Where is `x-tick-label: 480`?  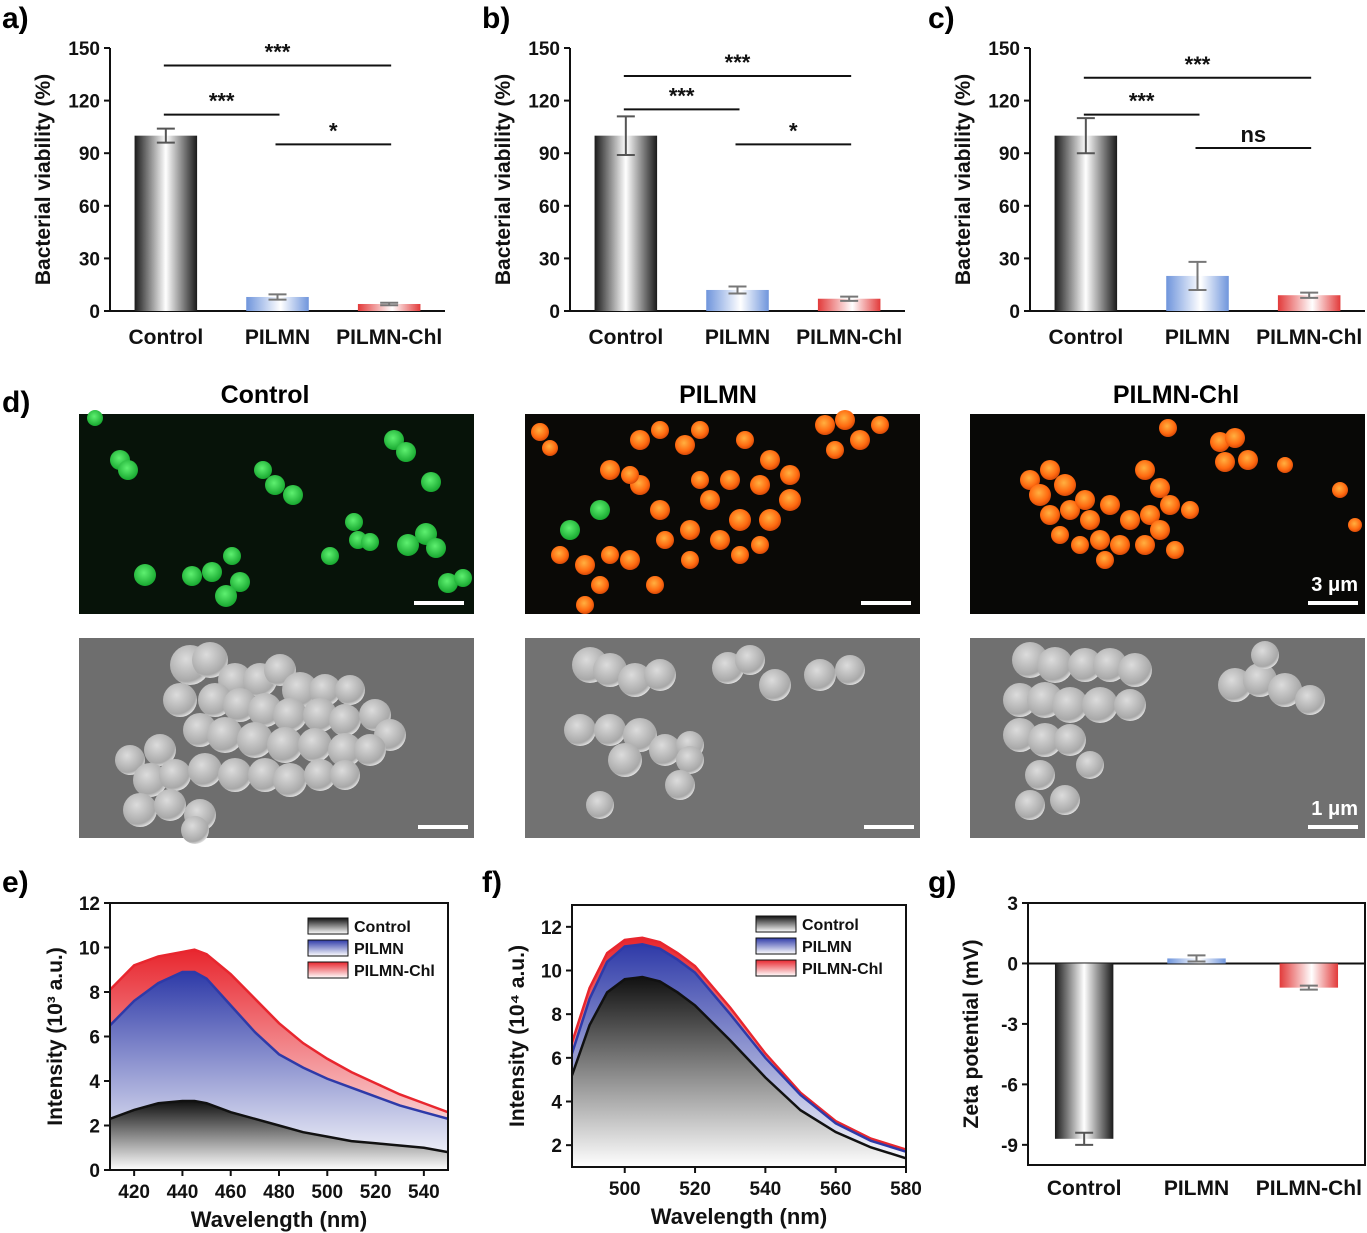
x-tick-label: 480 is located at coordinates (279, 1192).